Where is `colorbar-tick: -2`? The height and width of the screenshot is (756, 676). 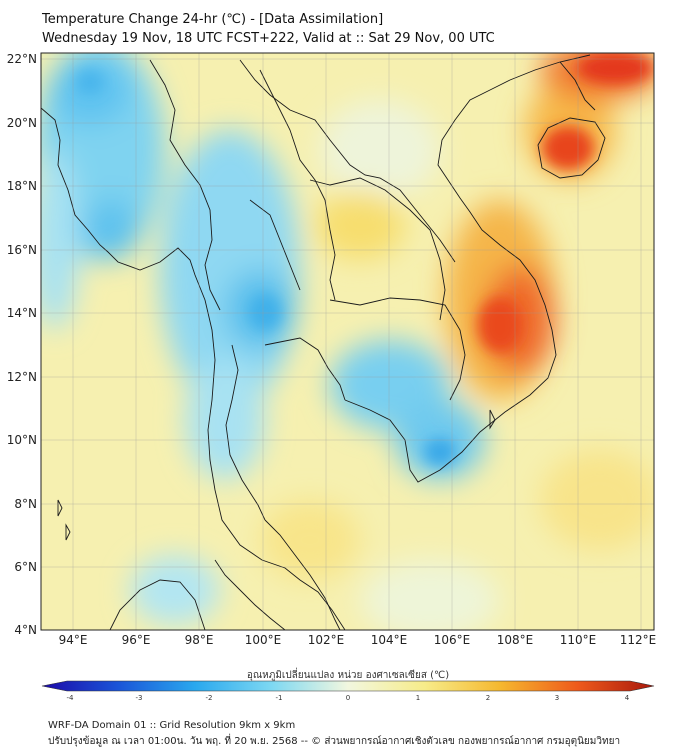
colorbar-tick: -2 is located at coordinates (209, 698).